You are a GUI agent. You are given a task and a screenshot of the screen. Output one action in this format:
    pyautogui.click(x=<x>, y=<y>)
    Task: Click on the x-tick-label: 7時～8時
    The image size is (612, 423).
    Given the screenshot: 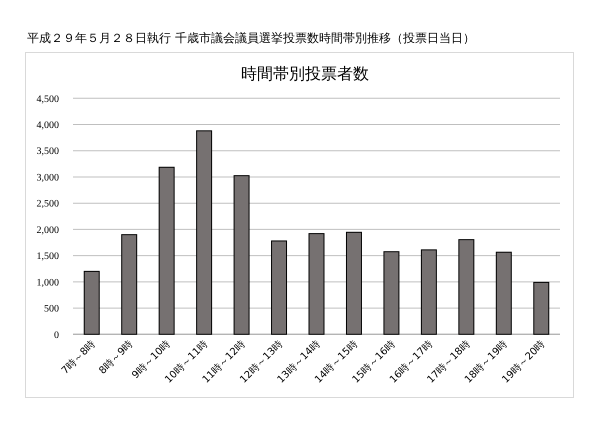 What is the action you would take?
    pyautogui.click(x=78, y=357)
    